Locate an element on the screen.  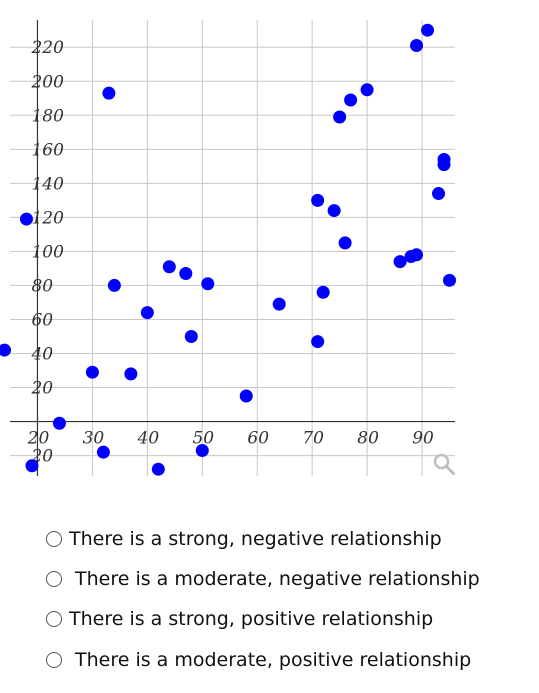
option-strong-positive: There is a strong, positive relationship is located at coordinates (239, 619).